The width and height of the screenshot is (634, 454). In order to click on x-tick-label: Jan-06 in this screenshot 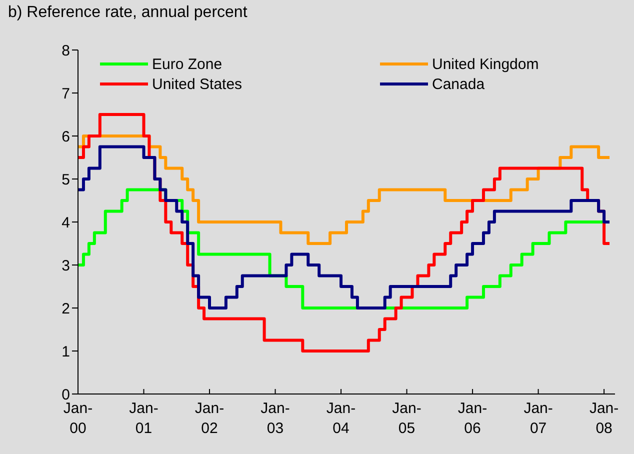, I will do `click(473, 418)`.